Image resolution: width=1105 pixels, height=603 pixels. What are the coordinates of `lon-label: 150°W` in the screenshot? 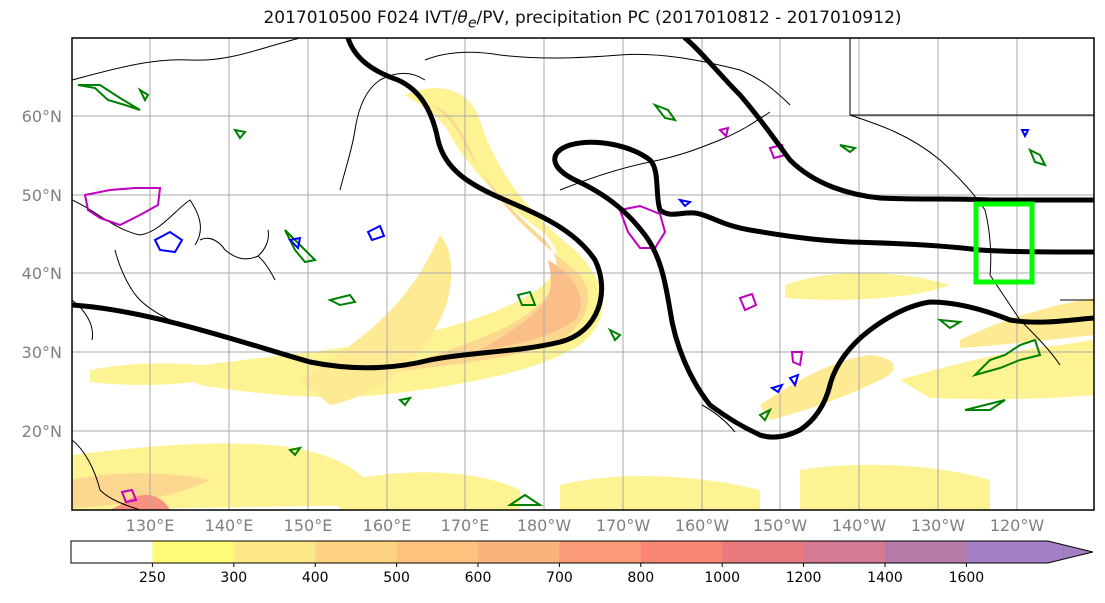 It's located at (780, 525).